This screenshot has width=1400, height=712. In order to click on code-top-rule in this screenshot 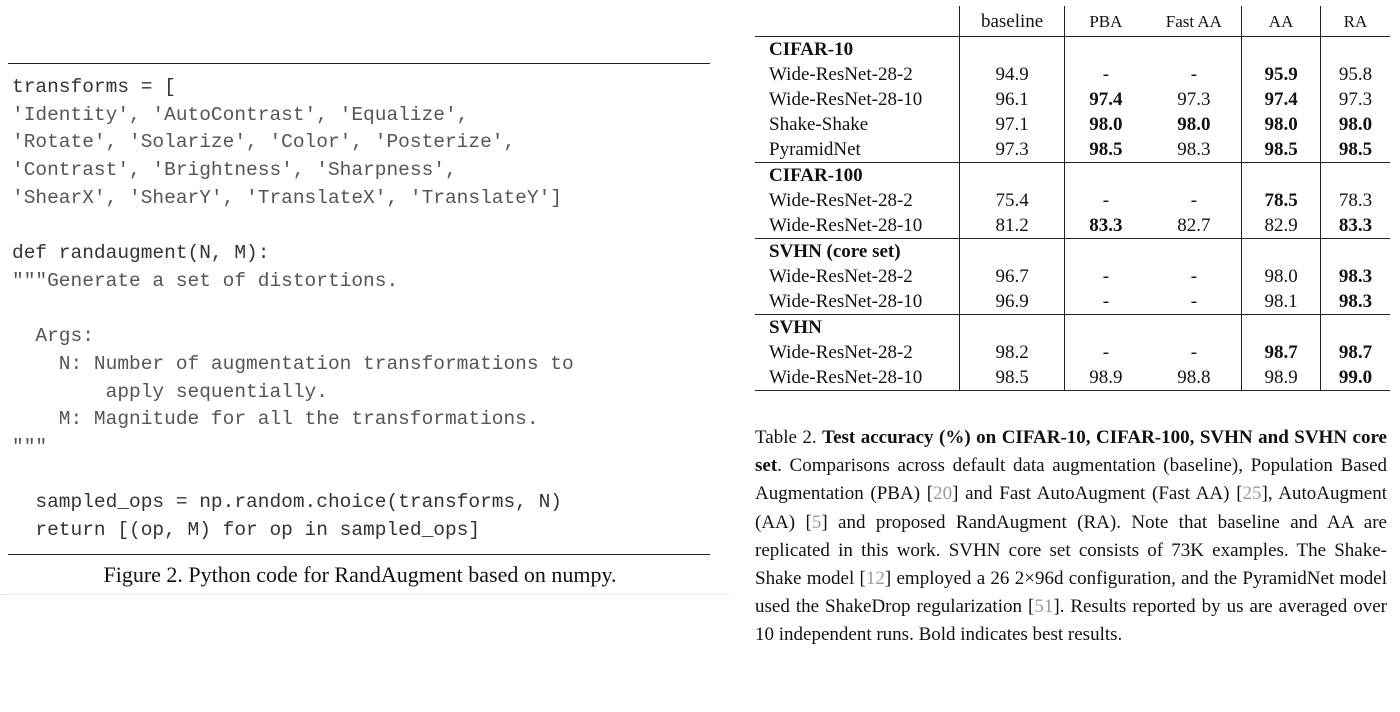, I will do `click(359, 63)`.